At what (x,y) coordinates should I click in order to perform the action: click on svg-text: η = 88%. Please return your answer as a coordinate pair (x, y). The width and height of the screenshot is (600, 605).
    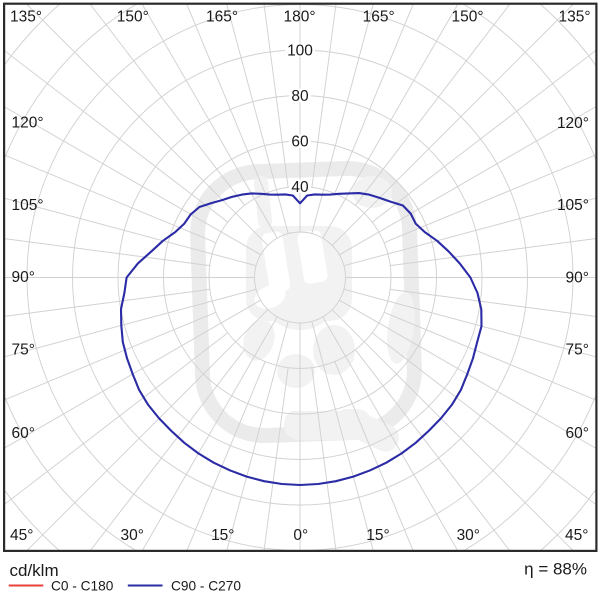
    Looking at the image, I should click on (555, 569).